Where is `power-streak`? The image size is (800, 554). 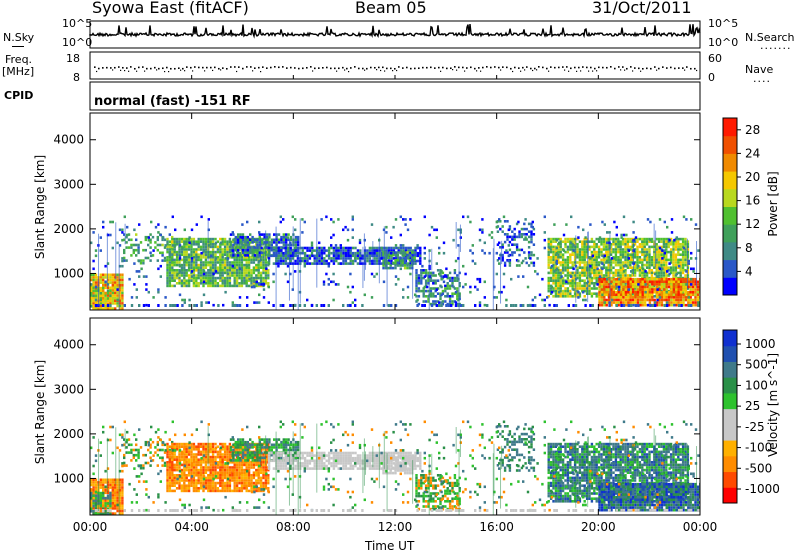 power-streak is located at coordinates (687, 264).